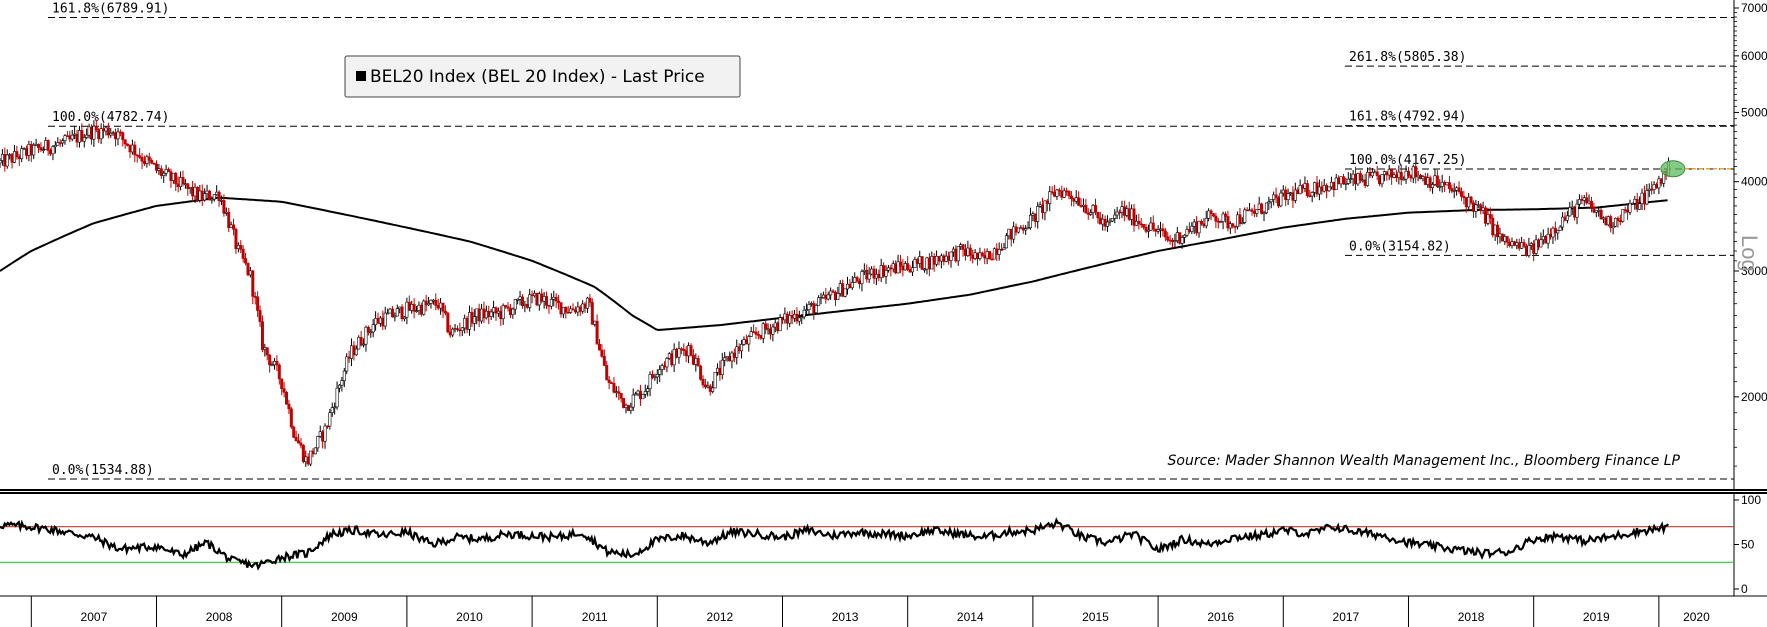  What do you see at coordinates (1407, 117) in the screenshot?
I see `fib-level-label: 161.8%(4792.94)` at bounding box center [1407, 117].